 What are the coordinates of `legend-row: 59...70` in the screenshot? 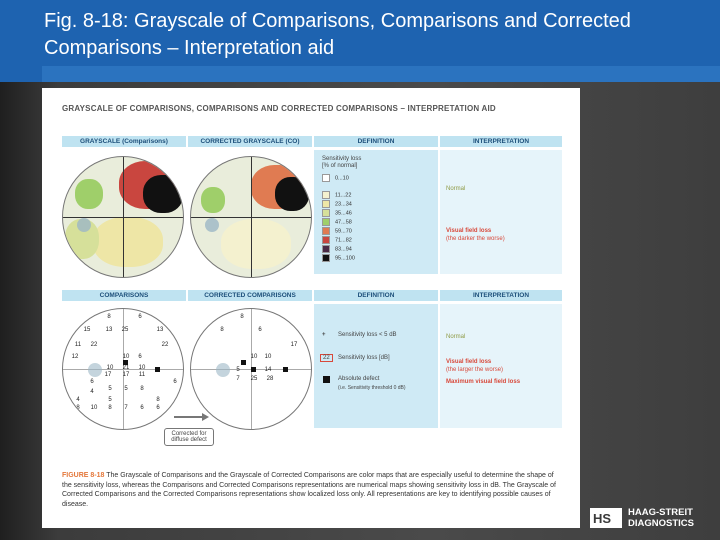 It's located at (337, 231).